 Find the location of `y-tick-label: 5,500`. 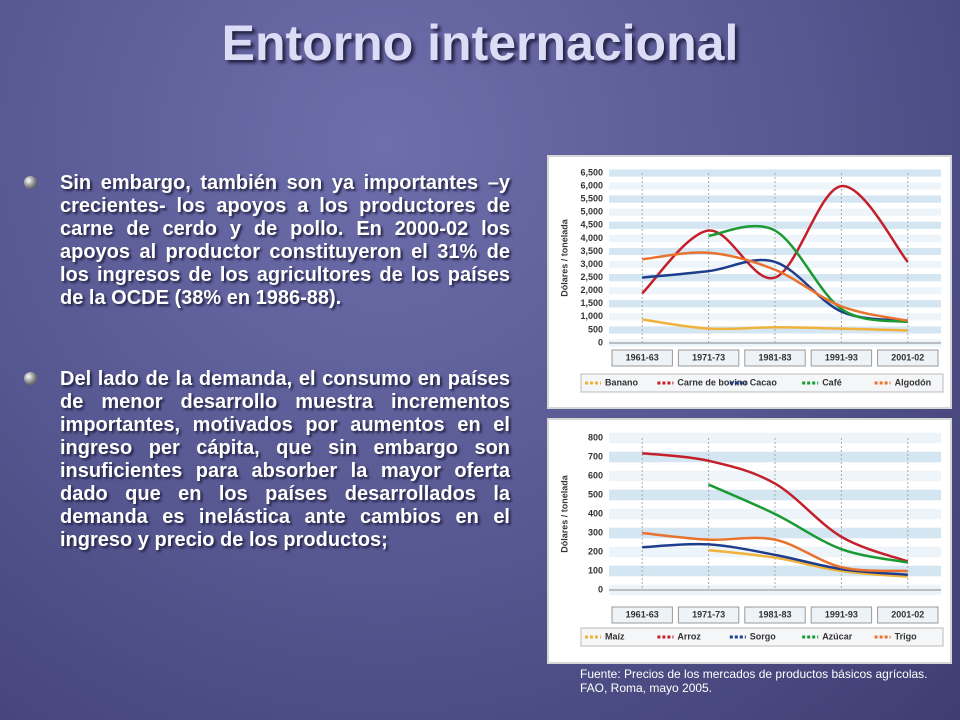

y-tick-label: 5,500 is located at coordinates (591, 199).